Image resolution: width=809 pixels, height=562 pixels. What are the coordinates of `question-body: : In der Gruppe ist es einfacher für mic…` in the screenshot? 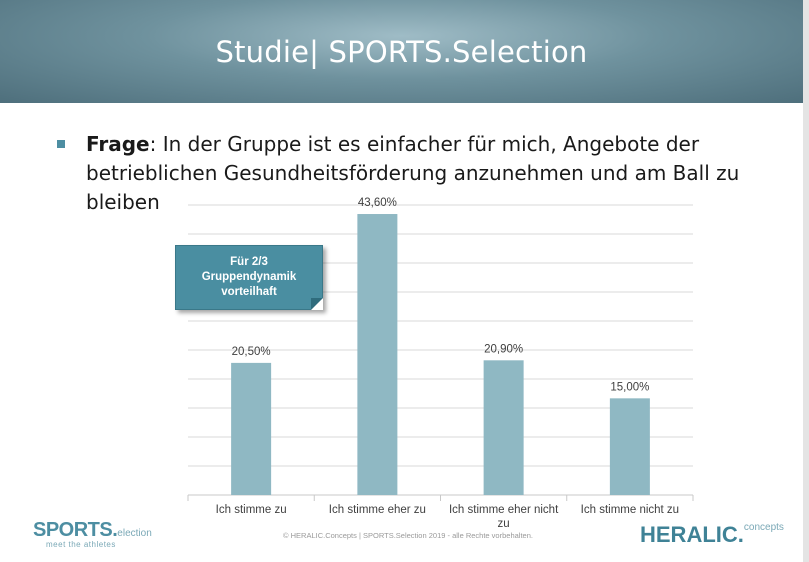 It's located at (413, 173).